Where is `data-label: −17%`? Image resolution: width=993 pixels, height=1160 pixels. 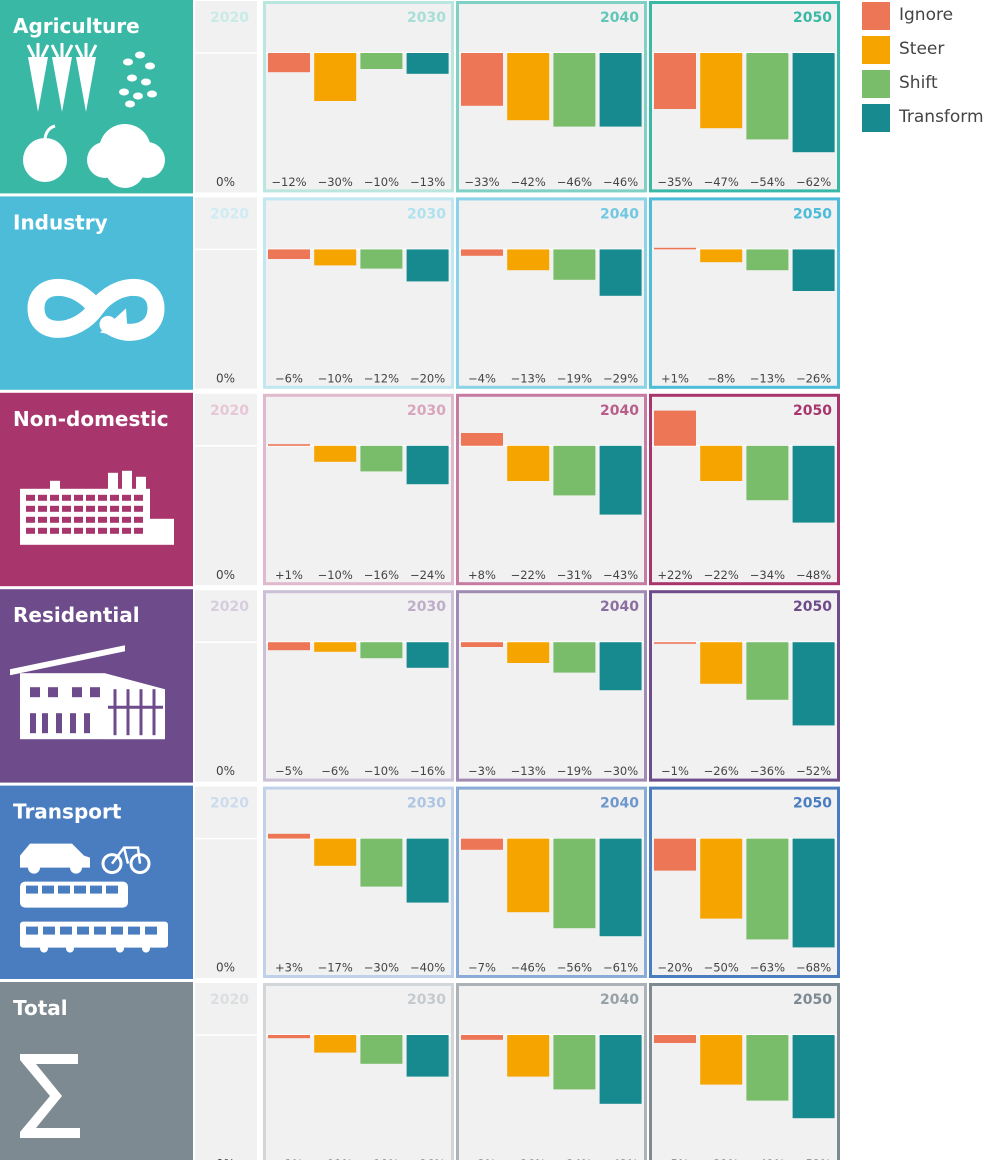 data-label: −17% is located at coordinates (335, 968).